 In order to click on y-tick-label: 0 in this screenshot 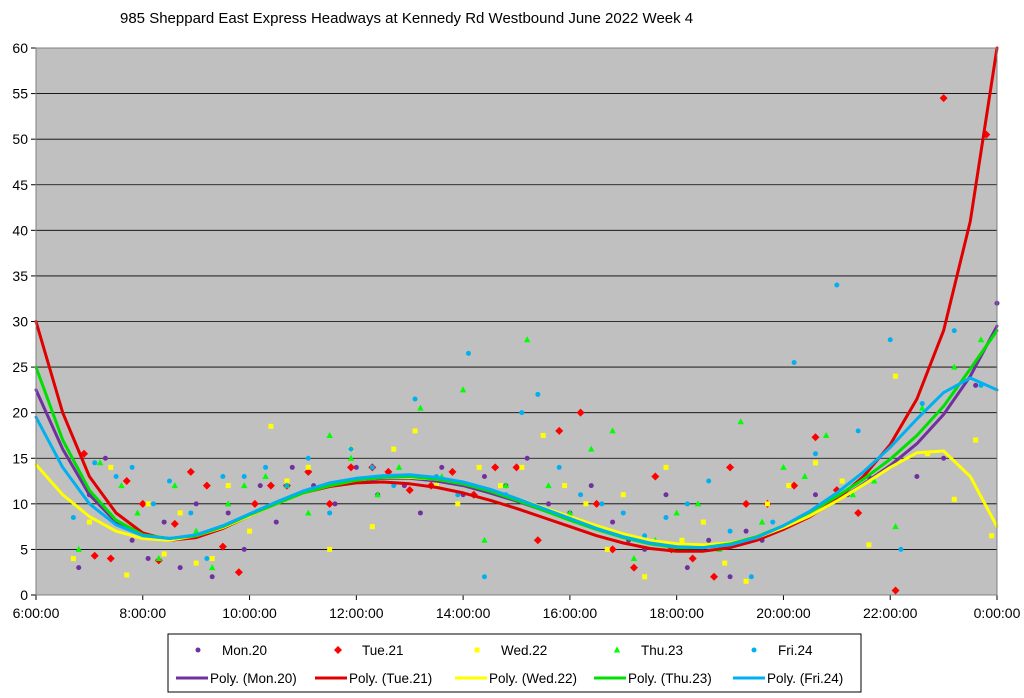, I will do `click(24, 595)`.